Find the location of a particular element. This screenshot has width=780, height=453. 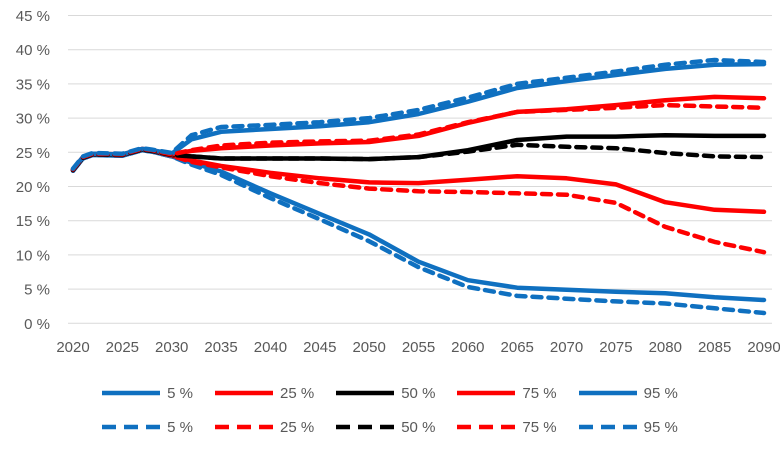

legend-item-dashed-75%: 75 % is located at coordinates (507, 427).